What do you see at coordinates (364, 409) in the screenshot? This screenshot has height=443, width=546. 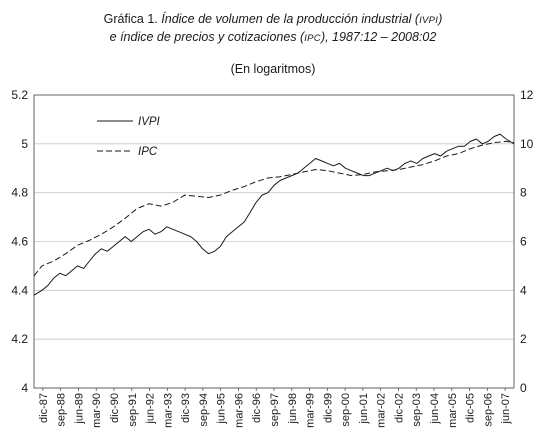 I see `x-tick-label: jun-01` at bounding box center [364, 409].